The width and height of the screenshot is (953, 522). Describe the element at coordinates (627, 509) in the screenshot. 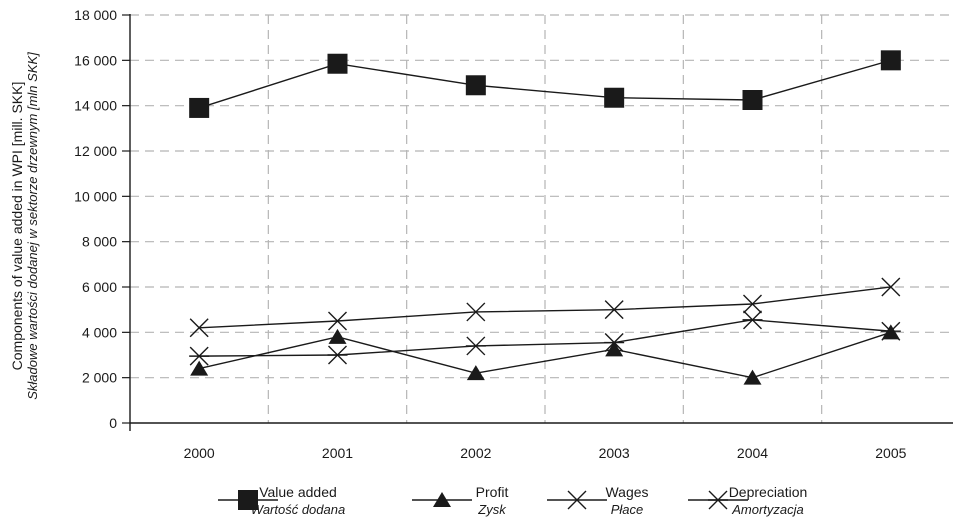

I see `legend-label-secondary: Płace` at that location.